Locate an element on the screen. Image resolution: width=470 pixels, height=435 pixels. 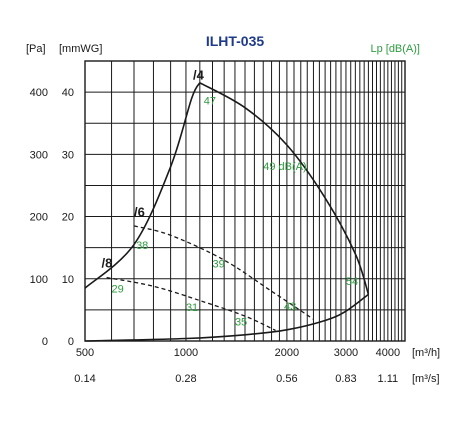
pa-tick-label: 100 is located at coordinates (39, 280).